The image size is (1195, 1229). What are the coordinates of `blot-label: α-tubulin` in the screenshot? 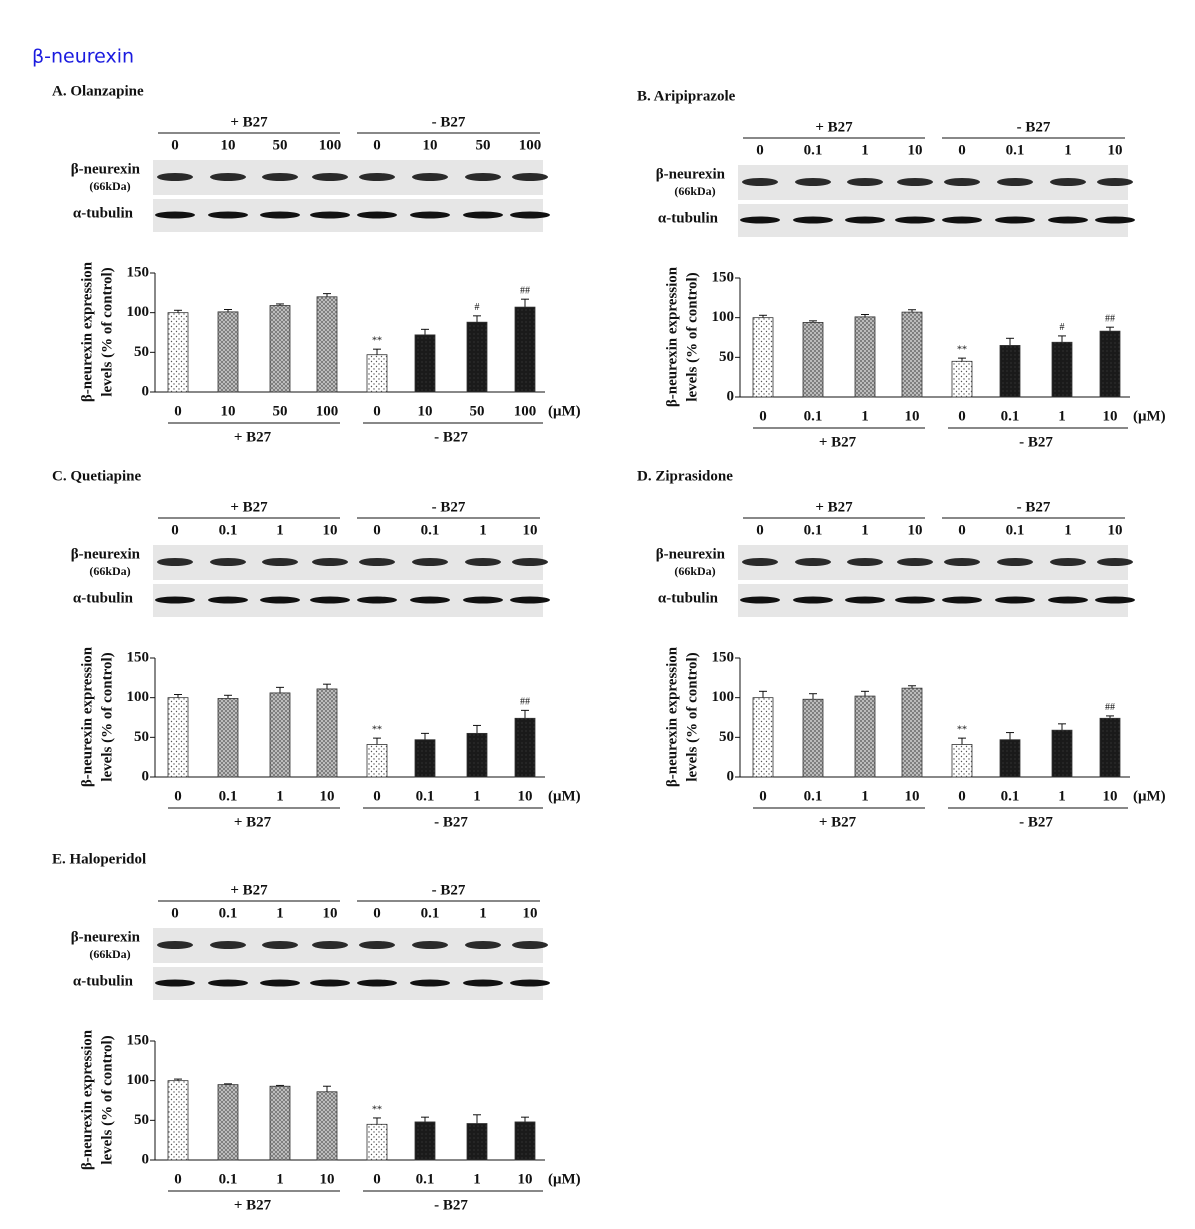 It's located at (688, 218).